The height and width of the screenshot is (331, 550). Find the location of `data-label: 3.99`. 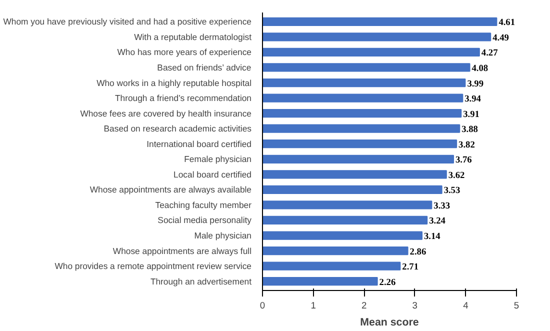

data-label: 3.99 is located at coordinates (475, 84).